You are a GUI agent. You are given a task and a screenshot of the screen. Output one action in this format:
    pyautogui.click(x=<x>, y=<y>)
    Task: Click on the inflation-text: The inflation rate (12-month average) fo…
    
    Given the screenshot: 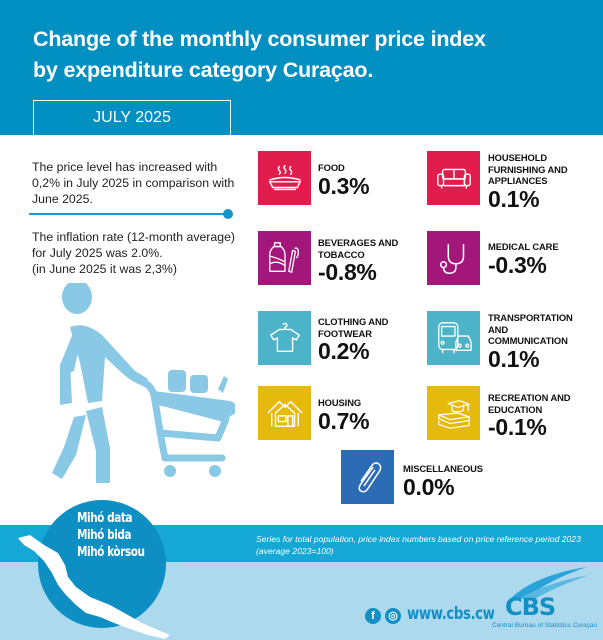 What is the action you would take?
    pyautogui.click(x=139, y=253)
    